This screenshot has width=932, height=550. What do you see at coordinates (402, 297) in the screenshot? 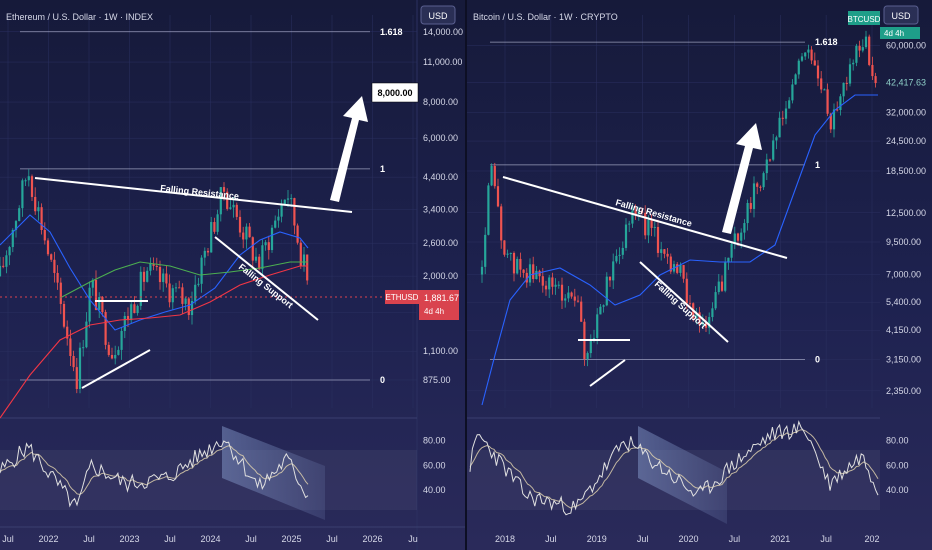
I see `eth-ticker-tag` at bounding box center [402, 297].